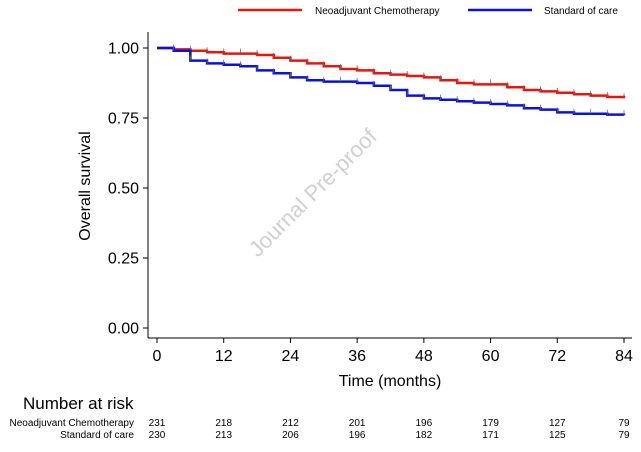  I want to click on survival-curve-standard, so click(391, 81).